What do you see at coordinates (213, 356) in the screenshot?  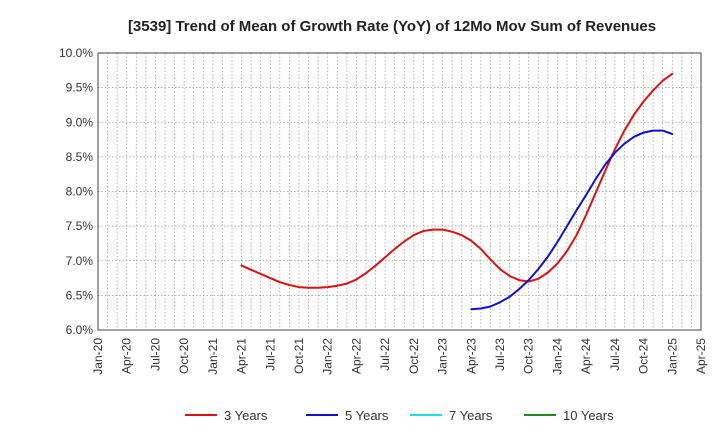 I see `x-tick-label: Jan-21` at bounding box center [213, 356].